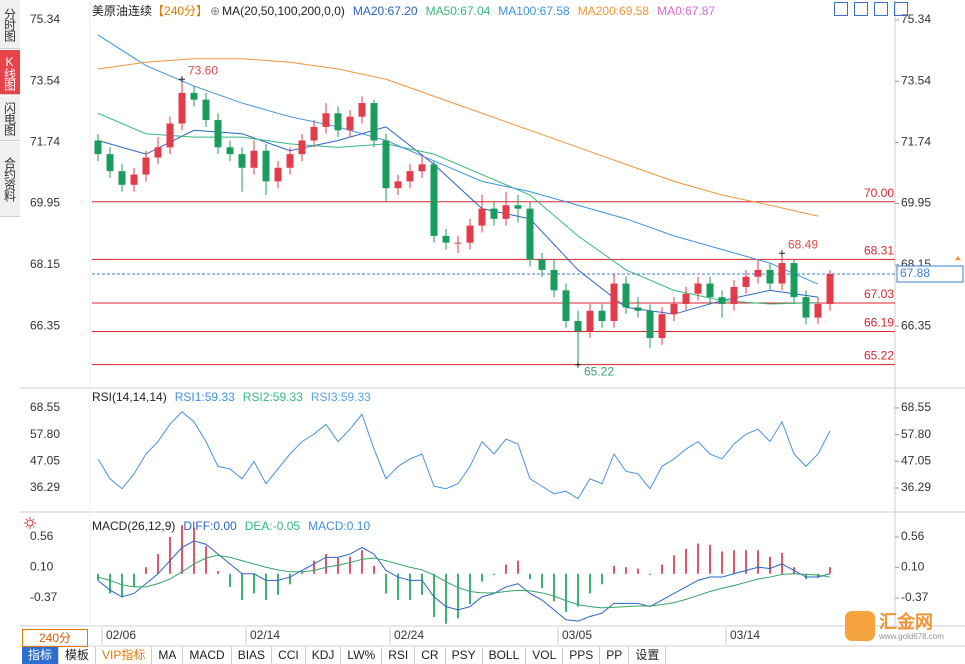 Image resolution: width=965 pixels, height=664 pixels. I want to click on y-tick-label: 0.10, so click(42, 566).